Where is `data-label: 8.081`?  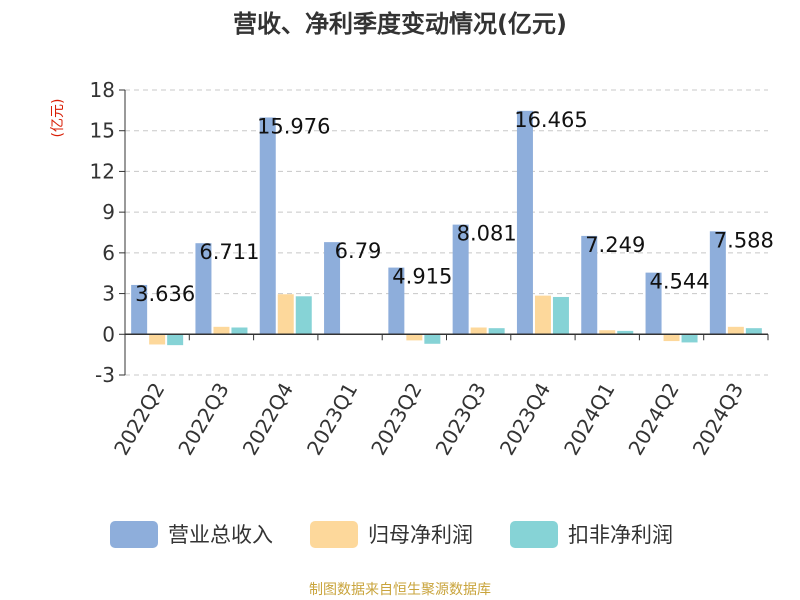
data-label: 8.081 is located at coordinates (487, 234).